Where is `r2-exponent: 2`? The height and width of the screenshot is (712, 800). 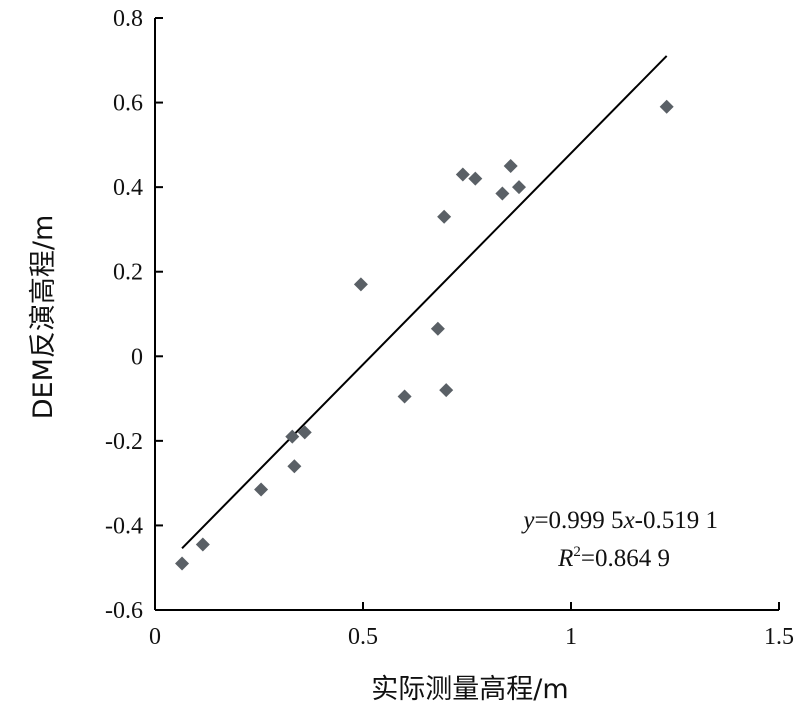
r2-exponent: 2 is located at coordinates (577, 552).